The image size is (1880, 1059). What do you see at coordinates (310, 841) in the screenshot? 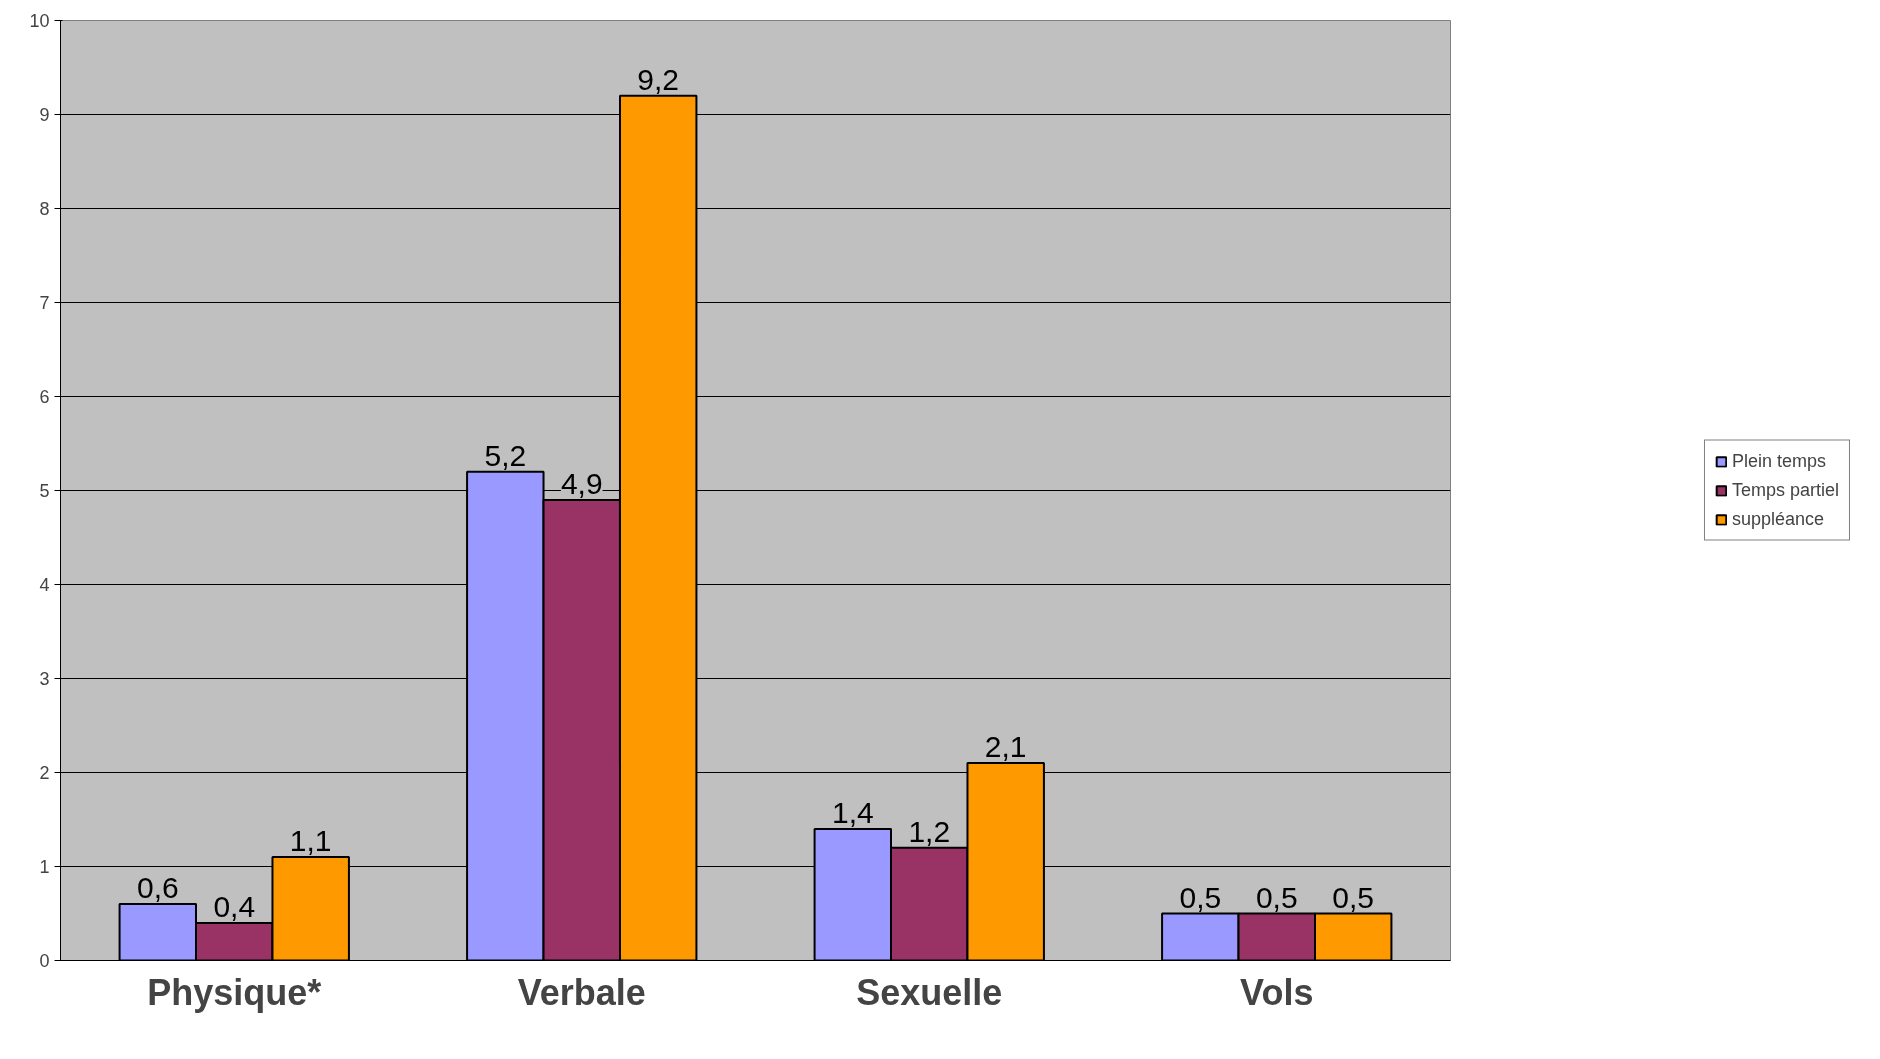
I see `data-label: 1,1` at bounding box center [310, 841].